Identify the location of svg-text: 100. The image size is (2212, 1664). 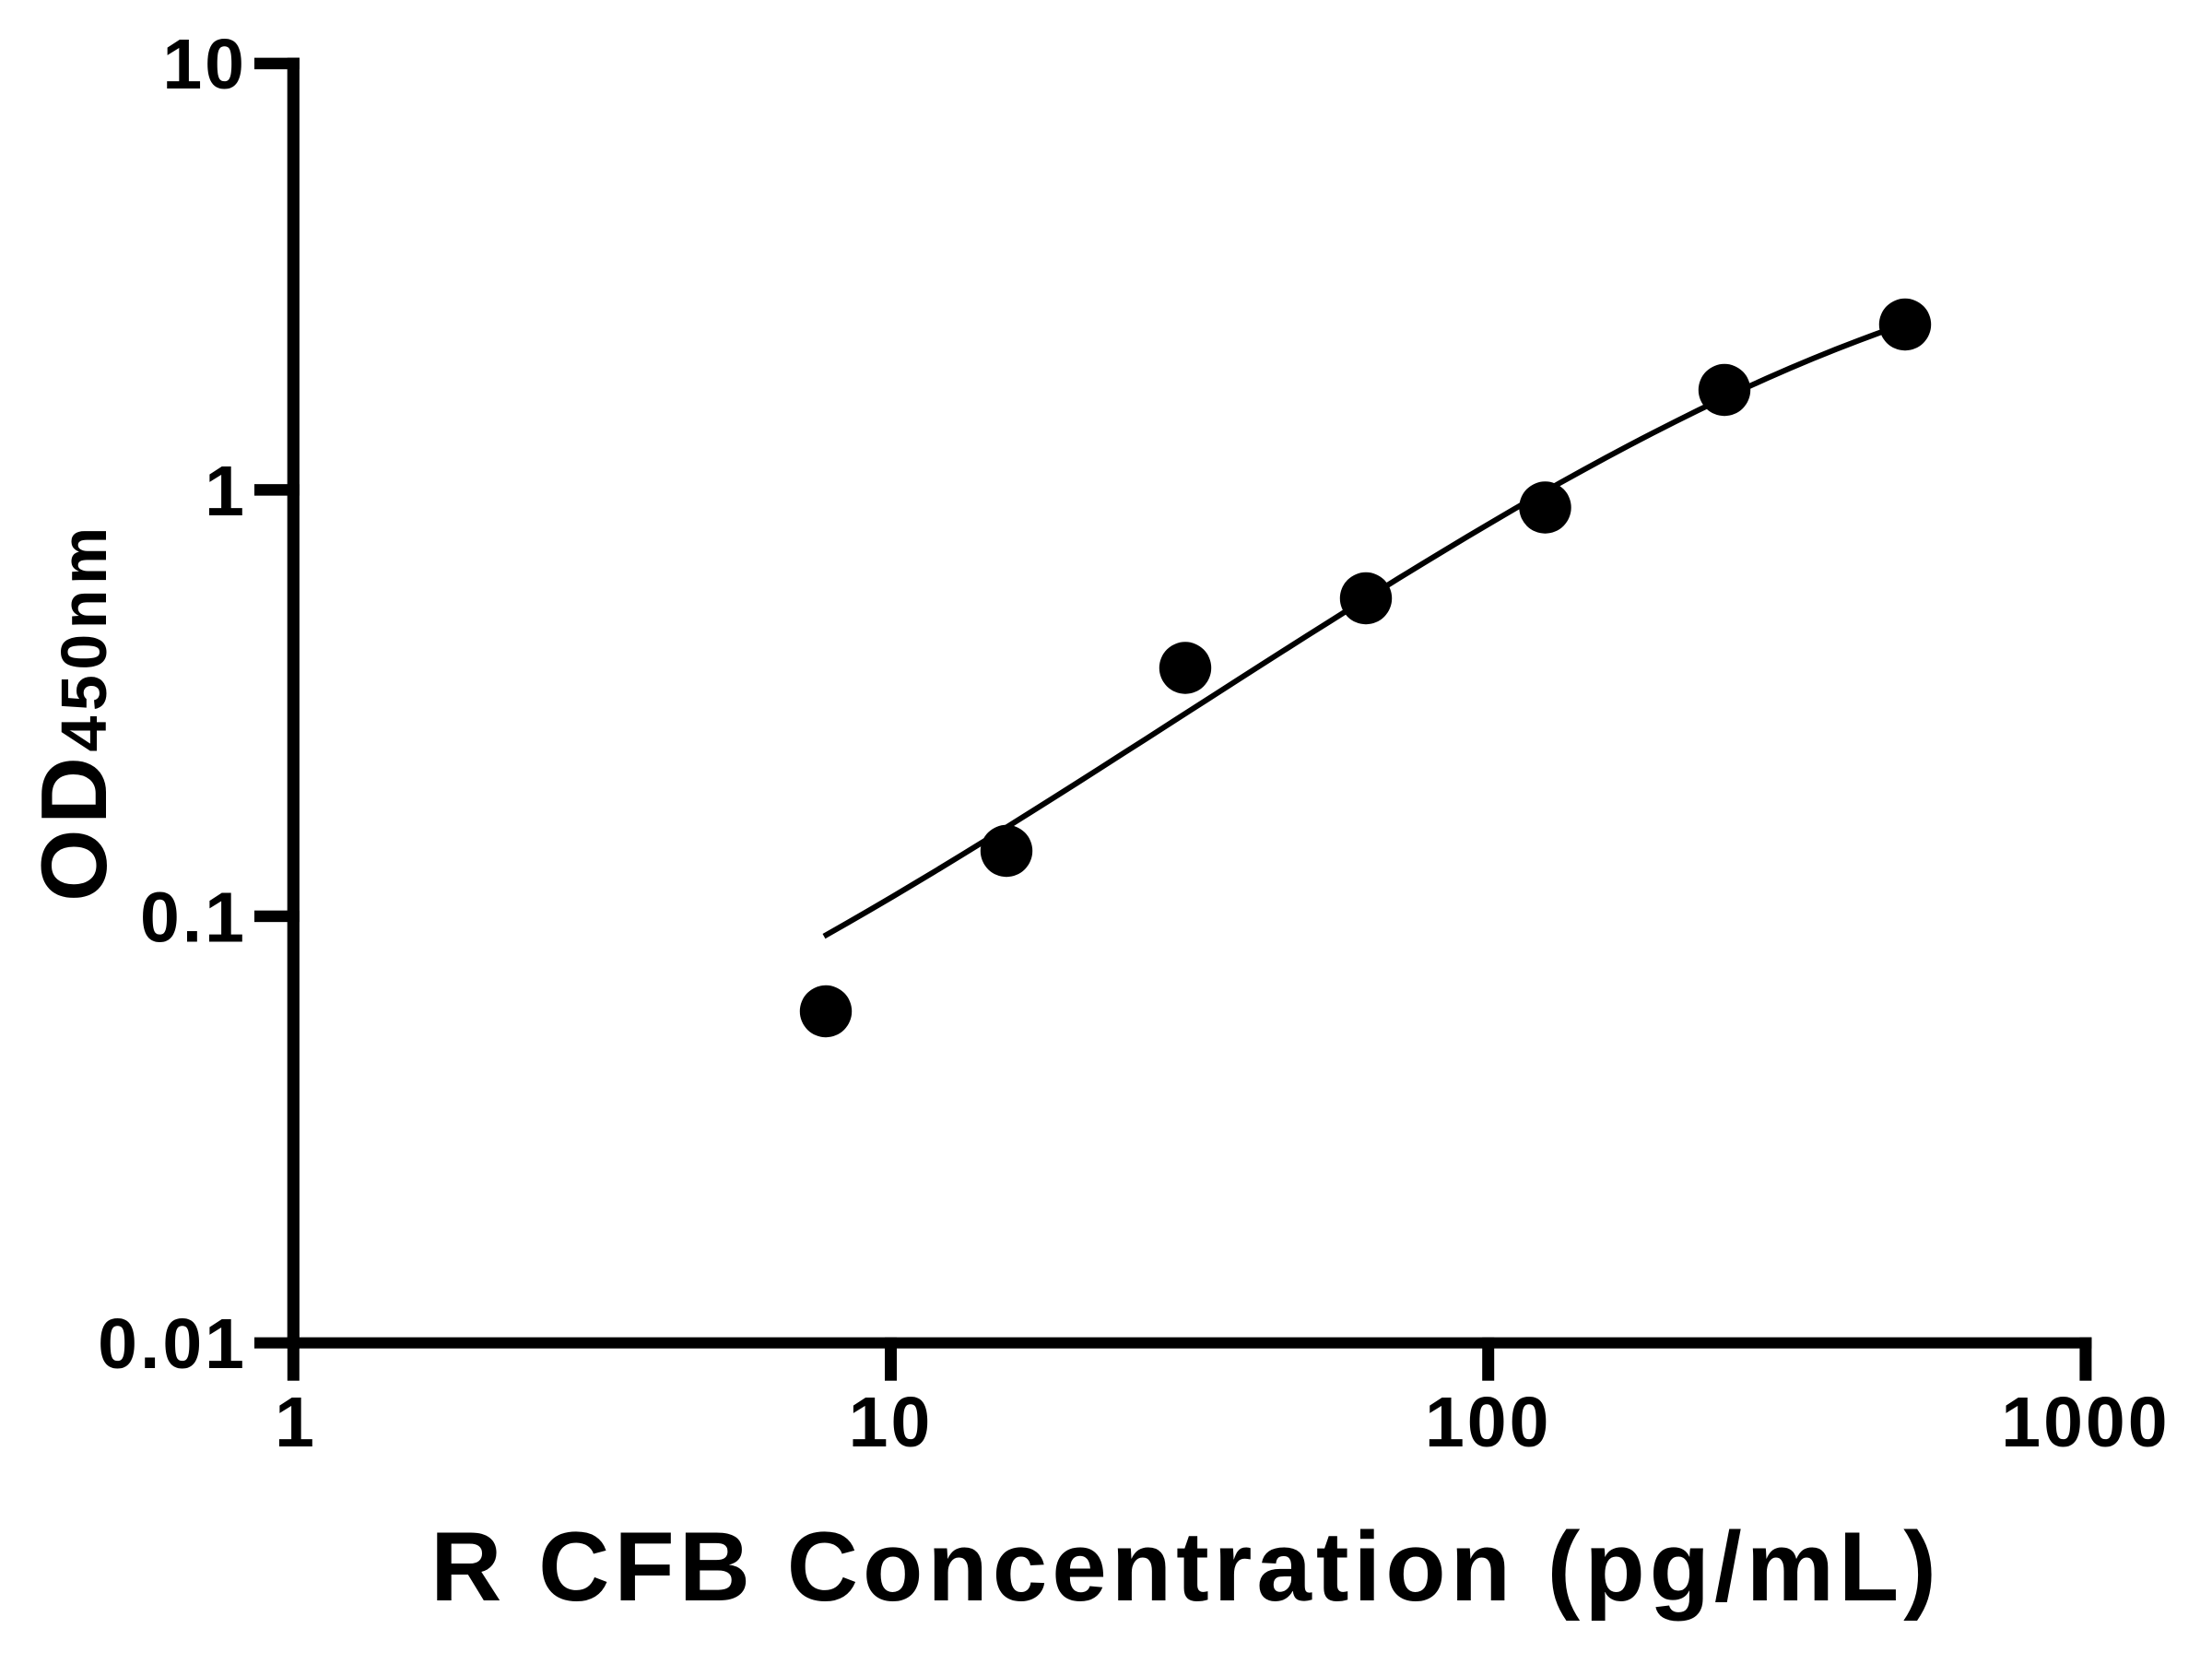
(1488, 1422).